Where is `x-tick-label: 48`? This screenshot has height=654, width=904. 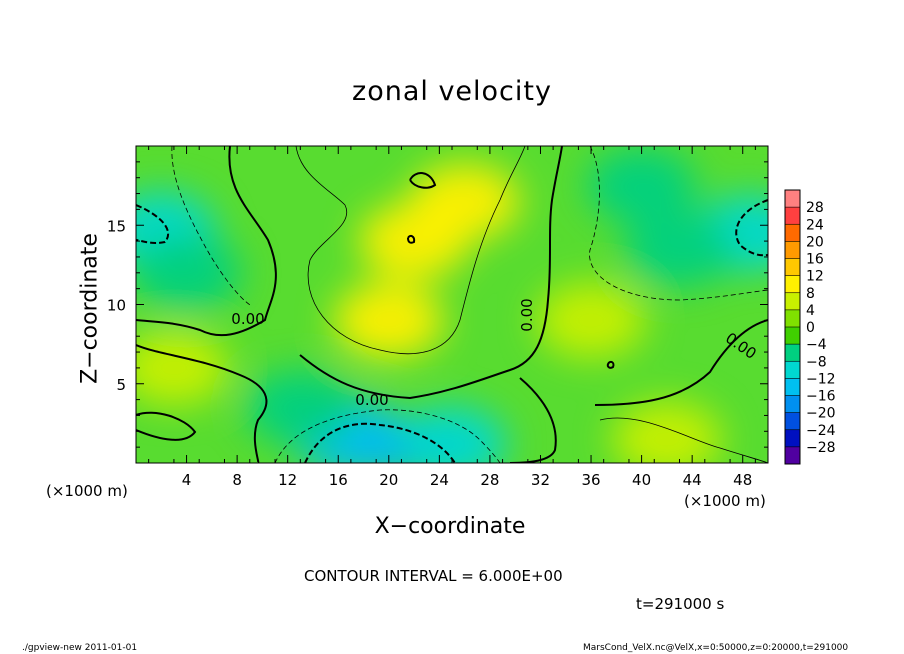 x-tick-label: 48 is located at coordinates (742, 480).